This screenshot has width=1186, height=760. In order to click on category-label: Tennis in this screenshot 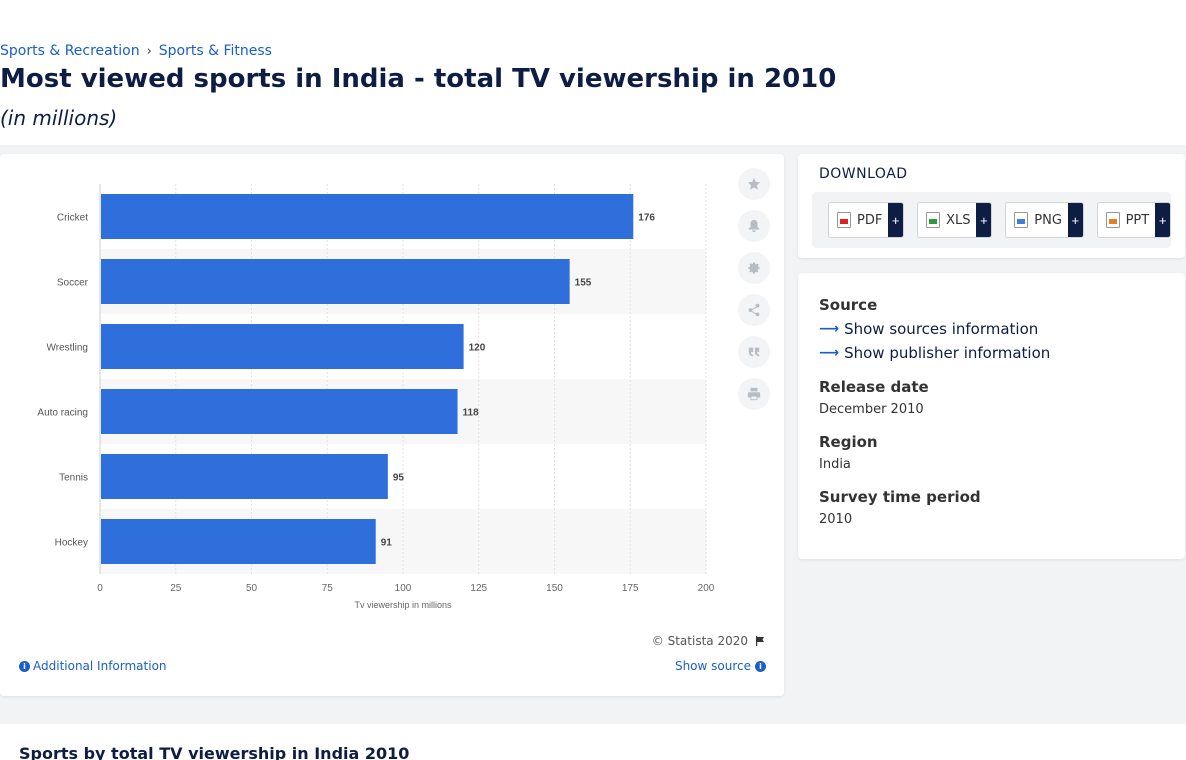, I will do `click(73, 478)`.